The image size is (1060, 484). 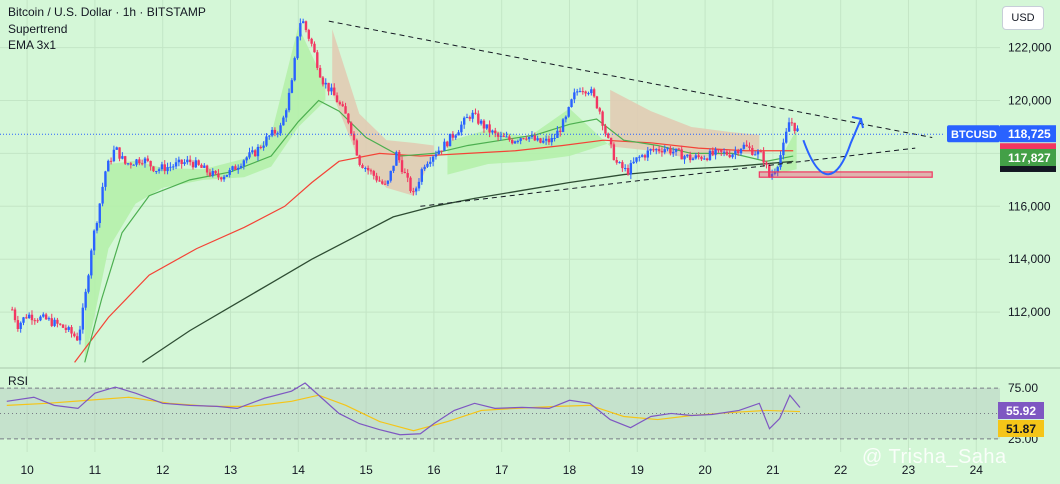 I want to click on x-tick-label: 14, so click(x=299, y=470).